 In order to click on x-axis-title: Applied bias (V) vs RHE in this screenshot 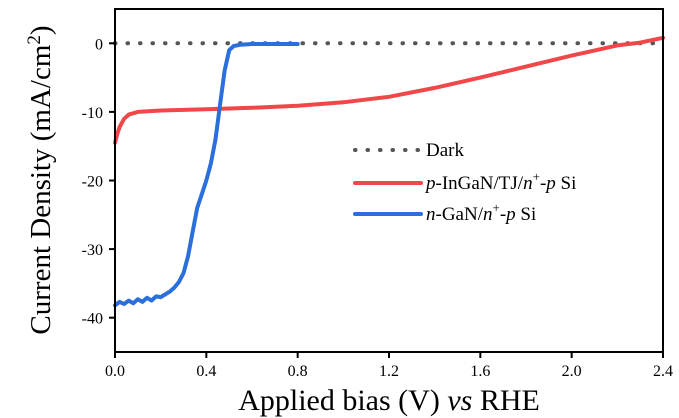, I will do `click(389, 400)`.